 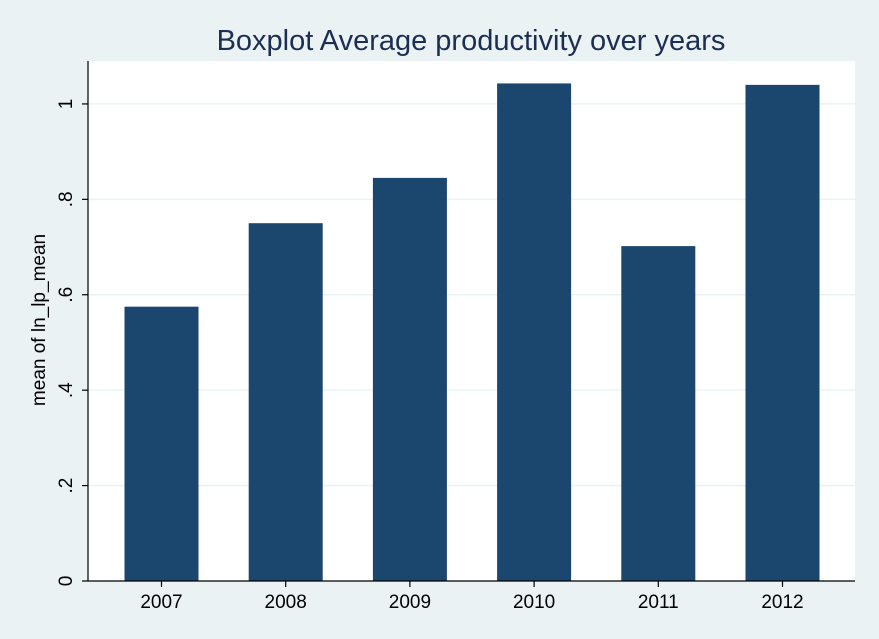 I want to click on x-axis-ticks: 2007 2008 2009 2010 2011 2012, so click(x=472, y=597).